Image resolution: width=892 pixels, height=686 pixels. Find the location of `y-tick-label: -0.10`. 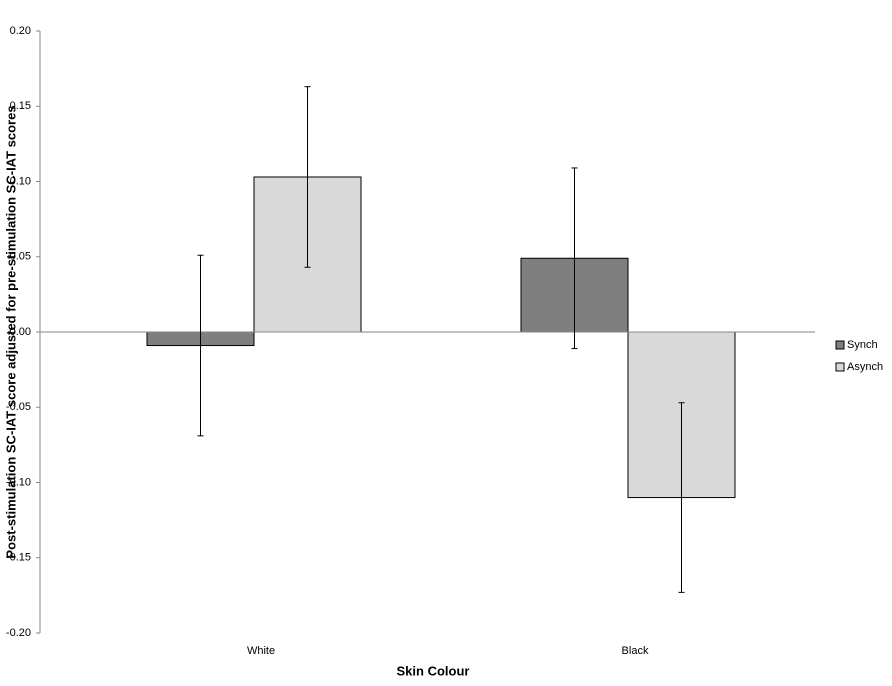

y-tick-label: -0.10 is located at coordinates (18, 482).